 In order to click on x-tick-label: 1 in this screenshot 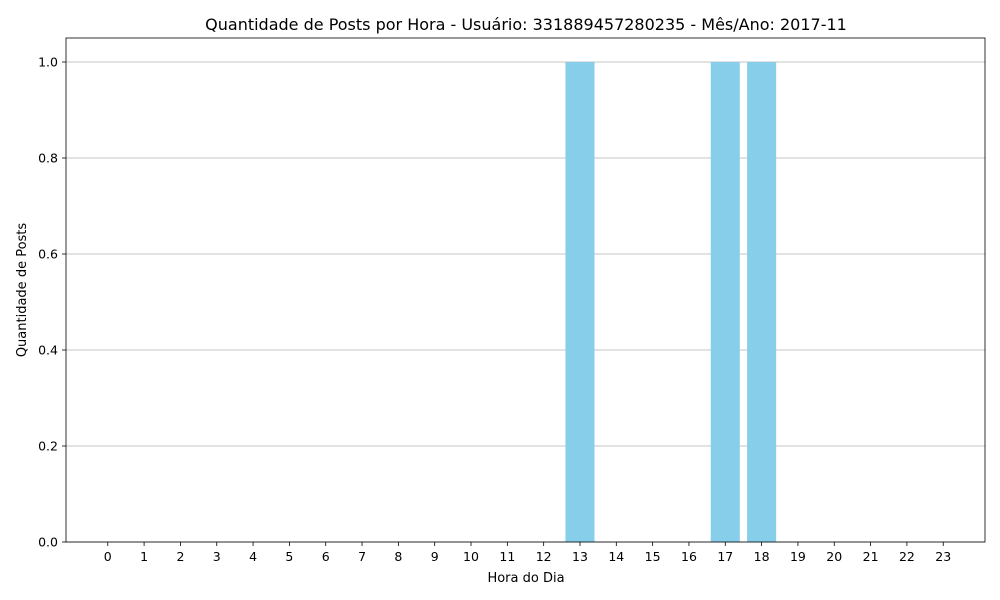, I will do `click(144, 556)`.